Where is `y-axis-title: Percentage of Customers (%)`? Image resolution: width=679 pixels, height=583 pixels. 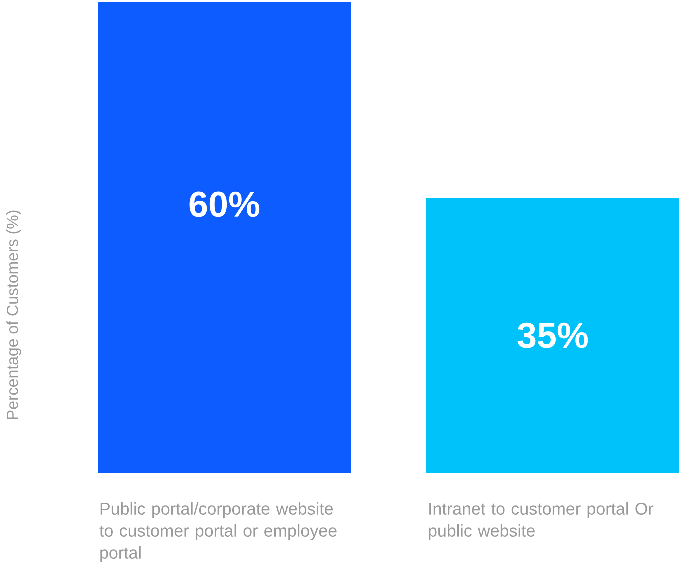
y-axis-title: Percentage of Customers (%) is located at coordinates (14, 315).